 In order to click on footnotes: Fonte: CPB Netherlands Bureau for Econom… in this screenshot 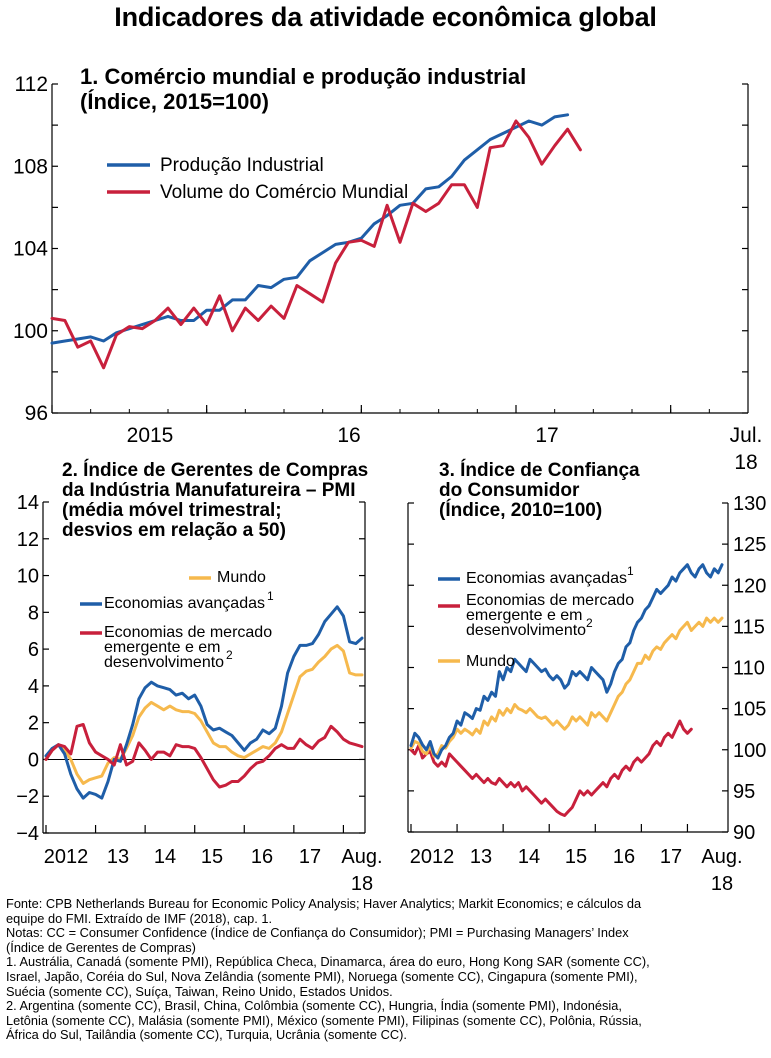, I will do `click(387, 969)`.